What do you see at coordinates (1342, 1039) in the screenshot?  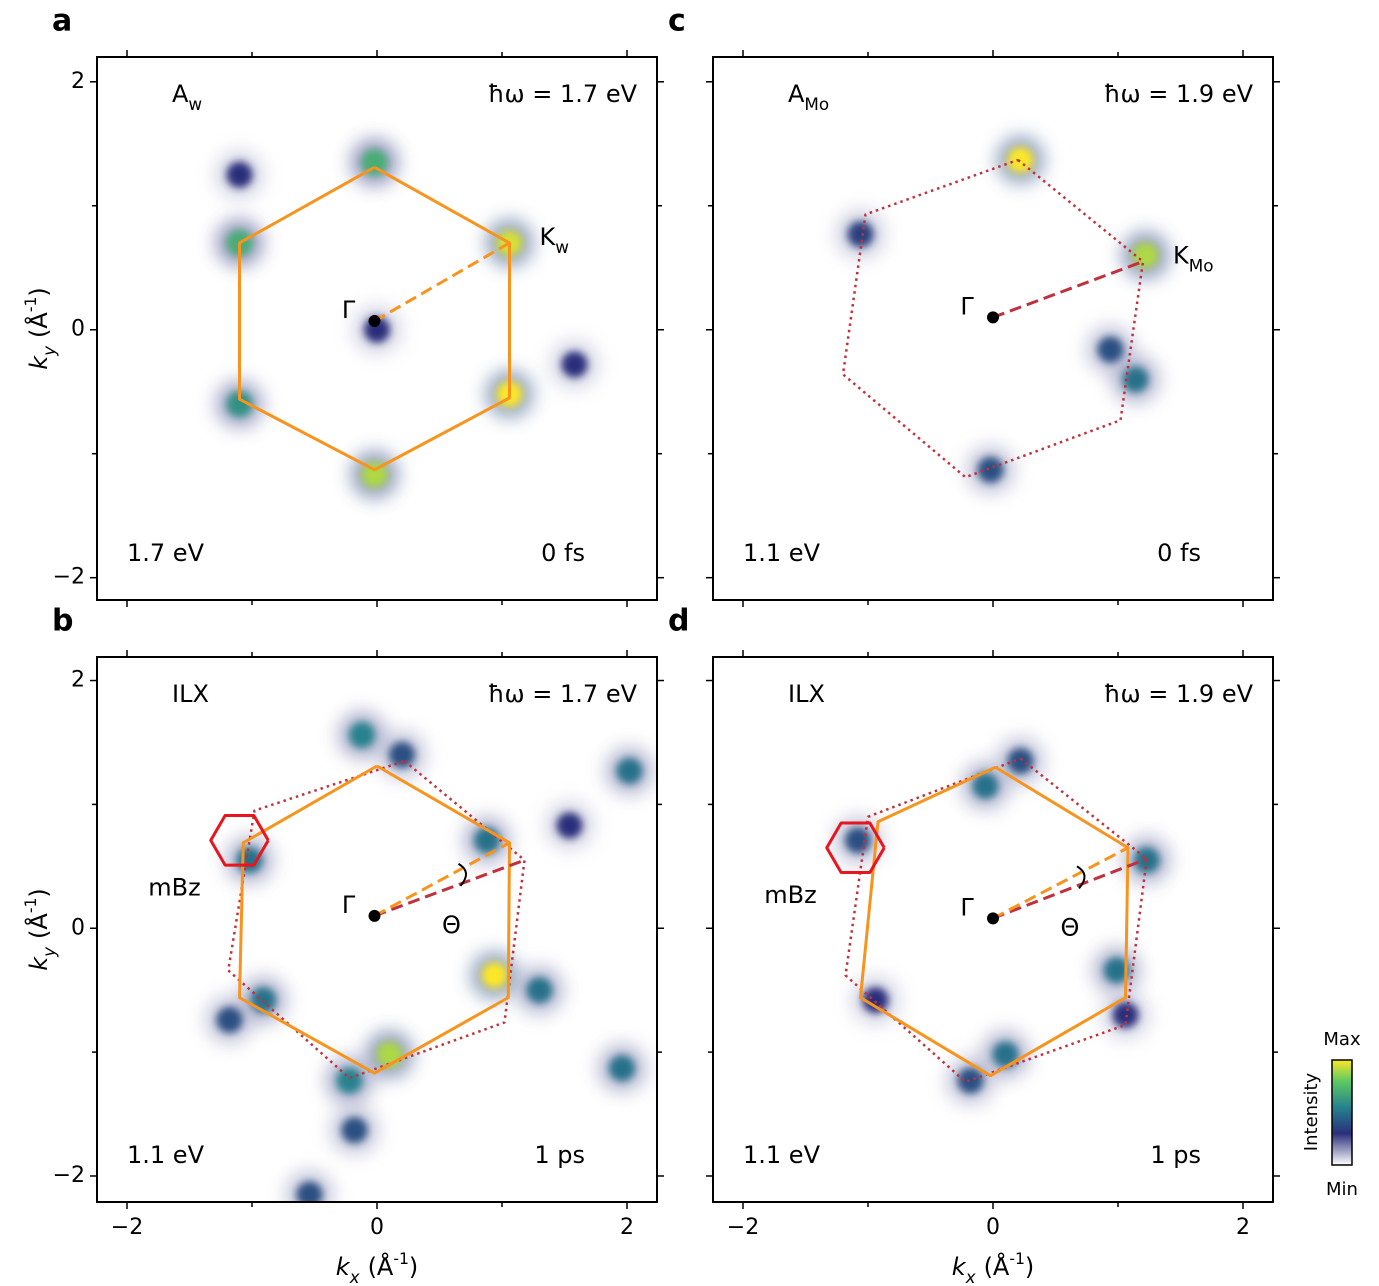 I see `colorbar-max: Max` at bounding box center [1342, 1039].